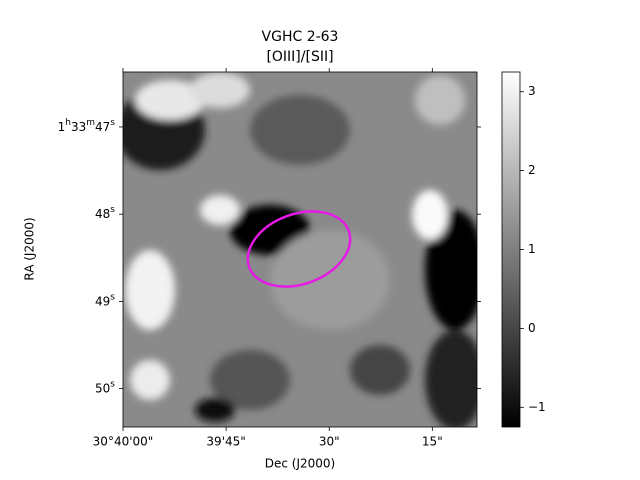 This screenshot has height=480, width=640. I want to click on colorbar, so click(511, 249).